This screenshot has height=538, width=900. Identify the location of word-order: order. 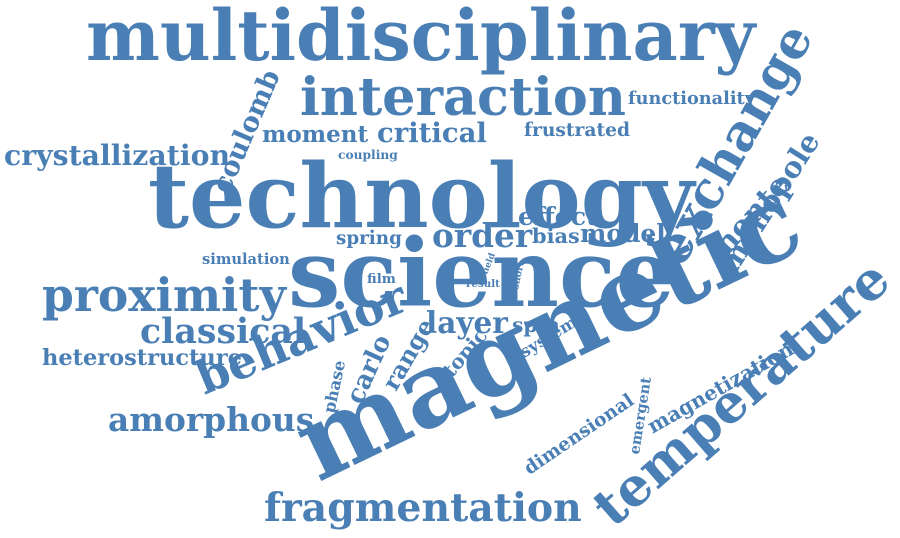
(482, 235).